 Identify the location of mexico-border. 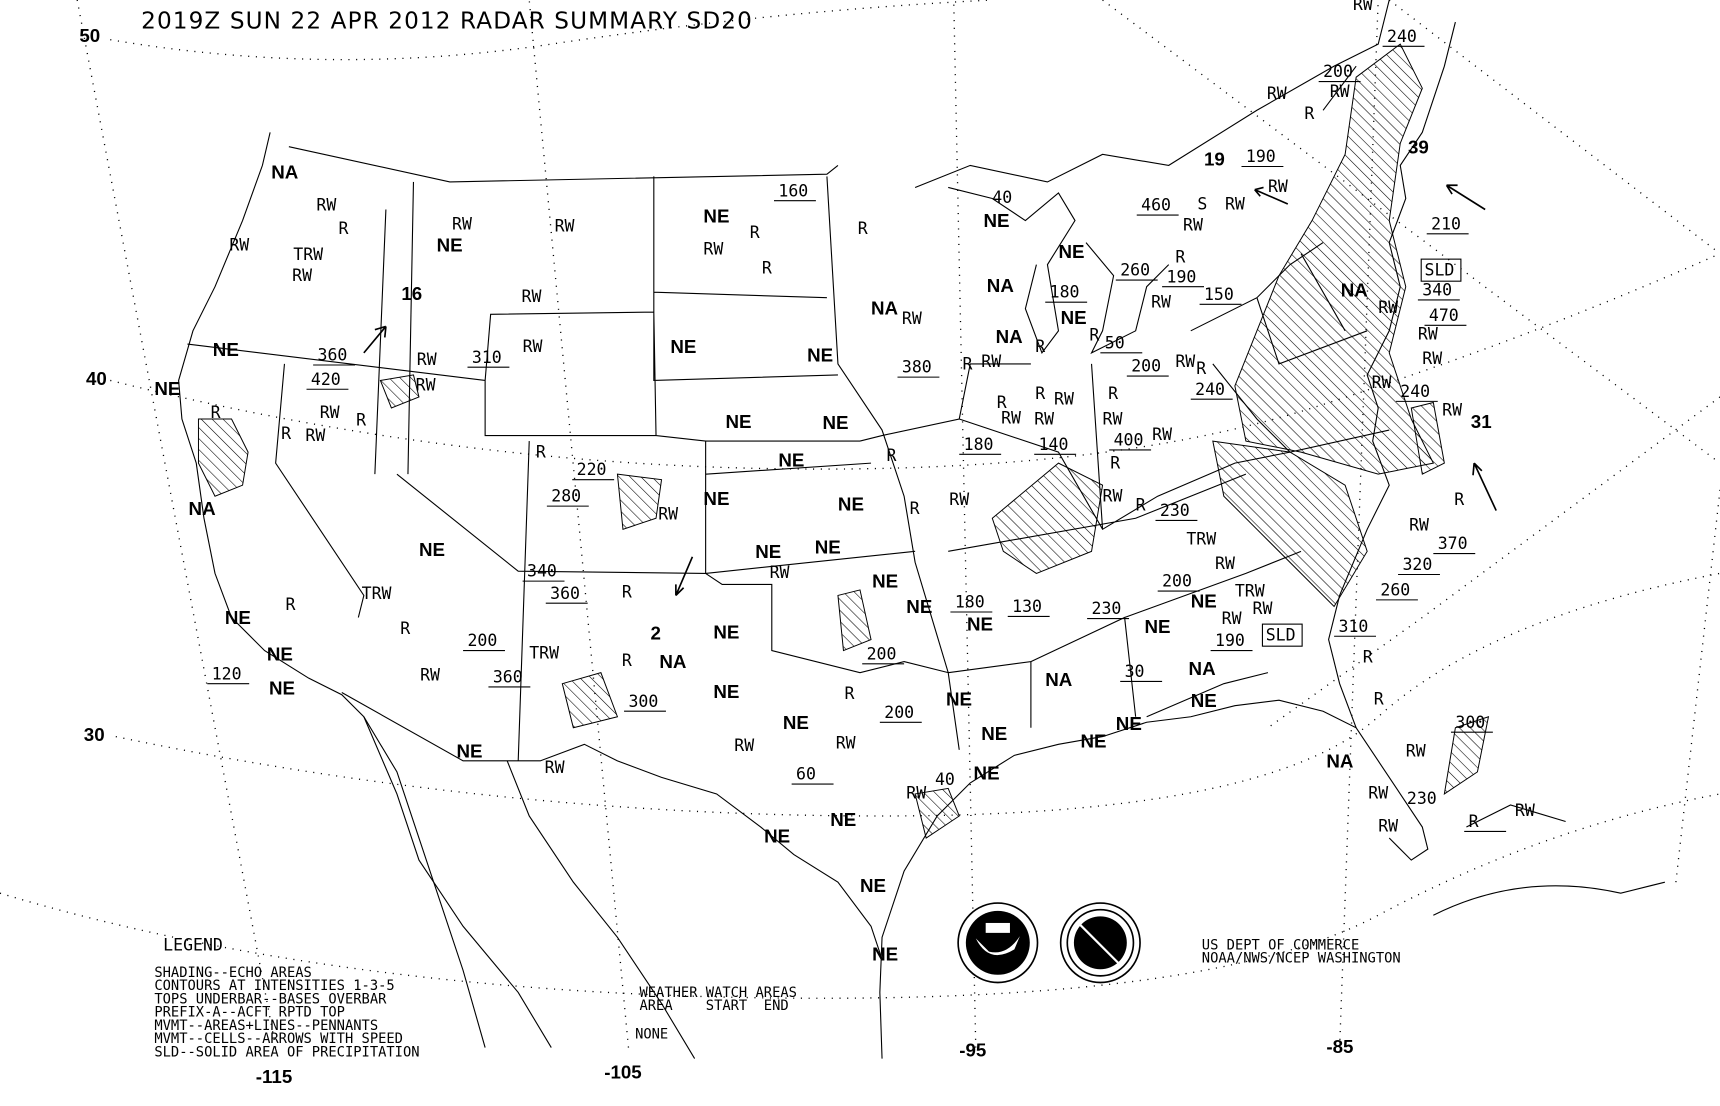
(612, 826).